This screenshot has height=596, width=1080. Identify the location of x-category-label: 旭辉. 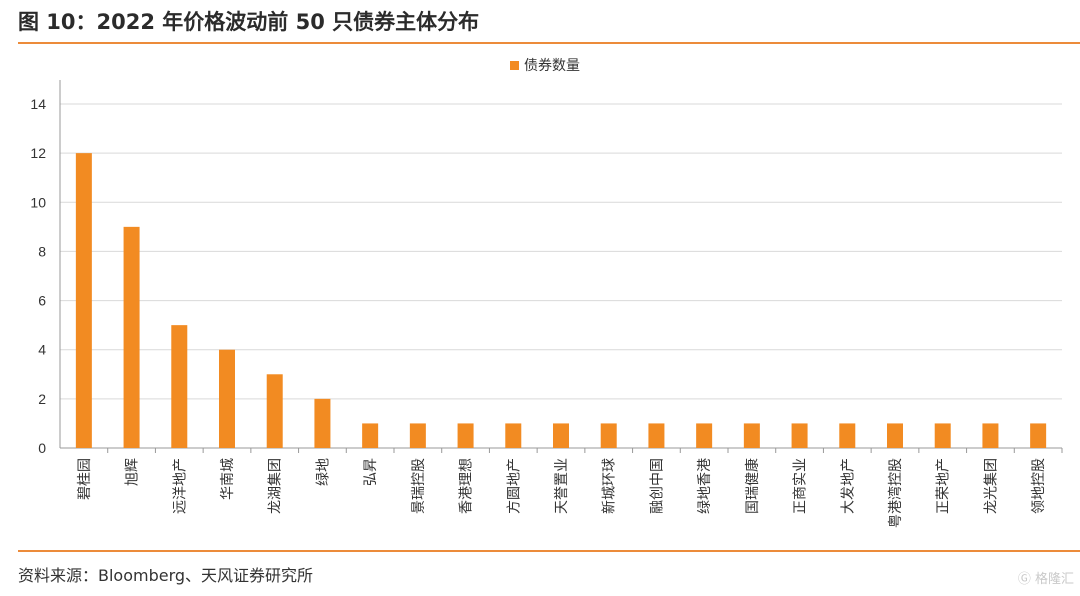
(133, 472).